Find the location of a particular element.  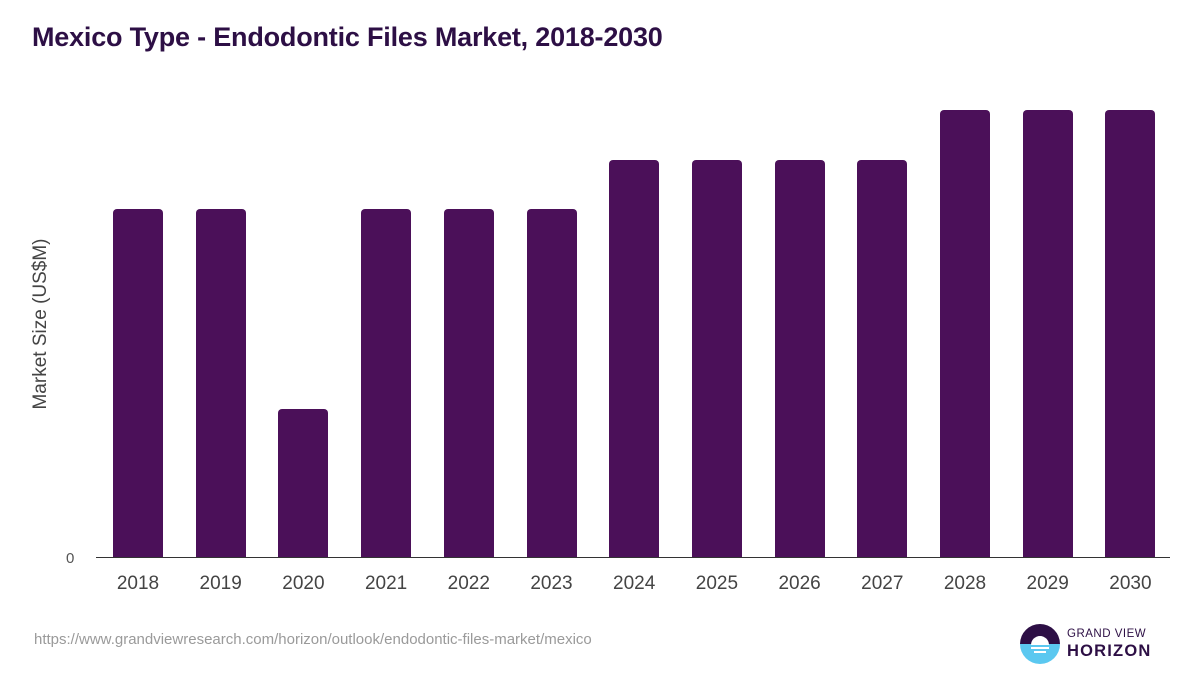

y-axis-tick-zero: 0 is located at coordinates (70, 558).